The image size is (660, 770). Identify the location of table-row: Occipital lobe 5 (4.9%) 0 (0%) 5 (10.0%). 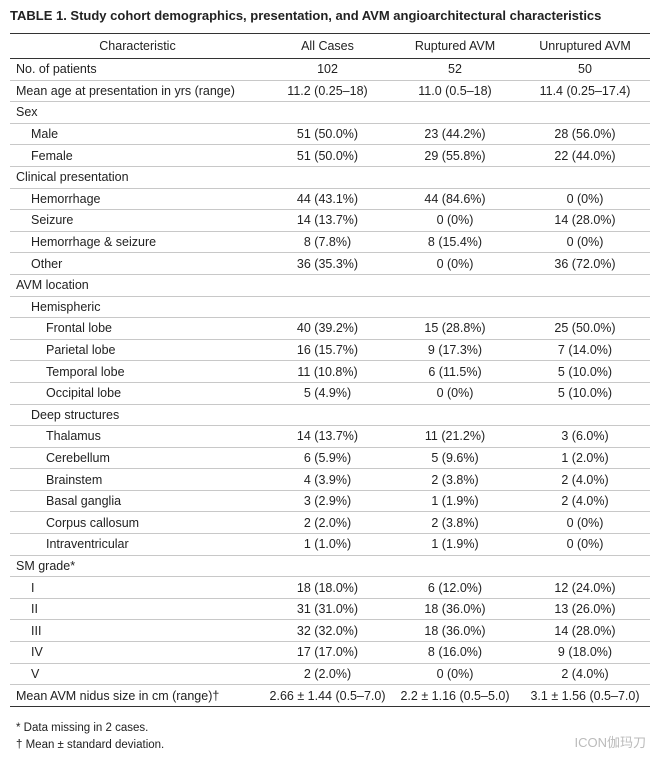
(330, 393).